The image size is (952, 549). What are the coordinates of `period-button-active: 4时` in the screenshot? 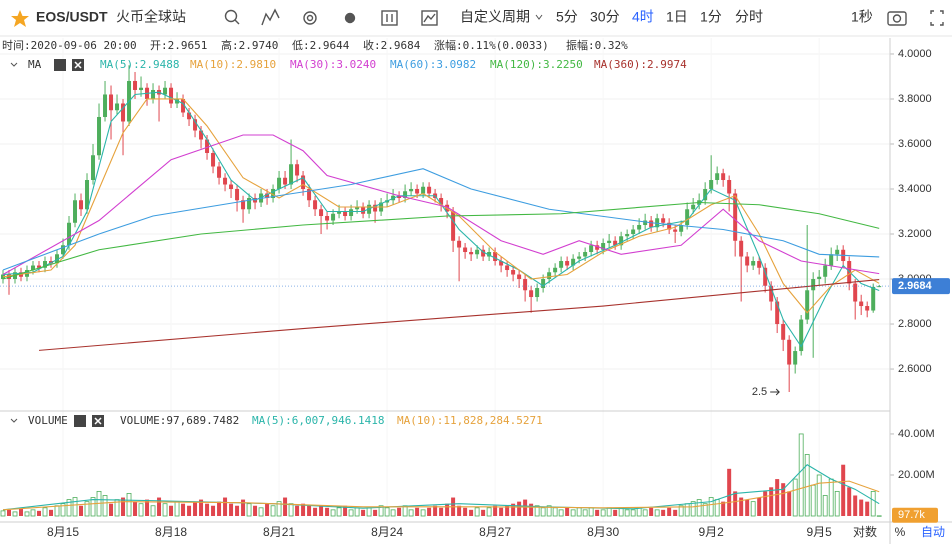 It's located at (643, 17).